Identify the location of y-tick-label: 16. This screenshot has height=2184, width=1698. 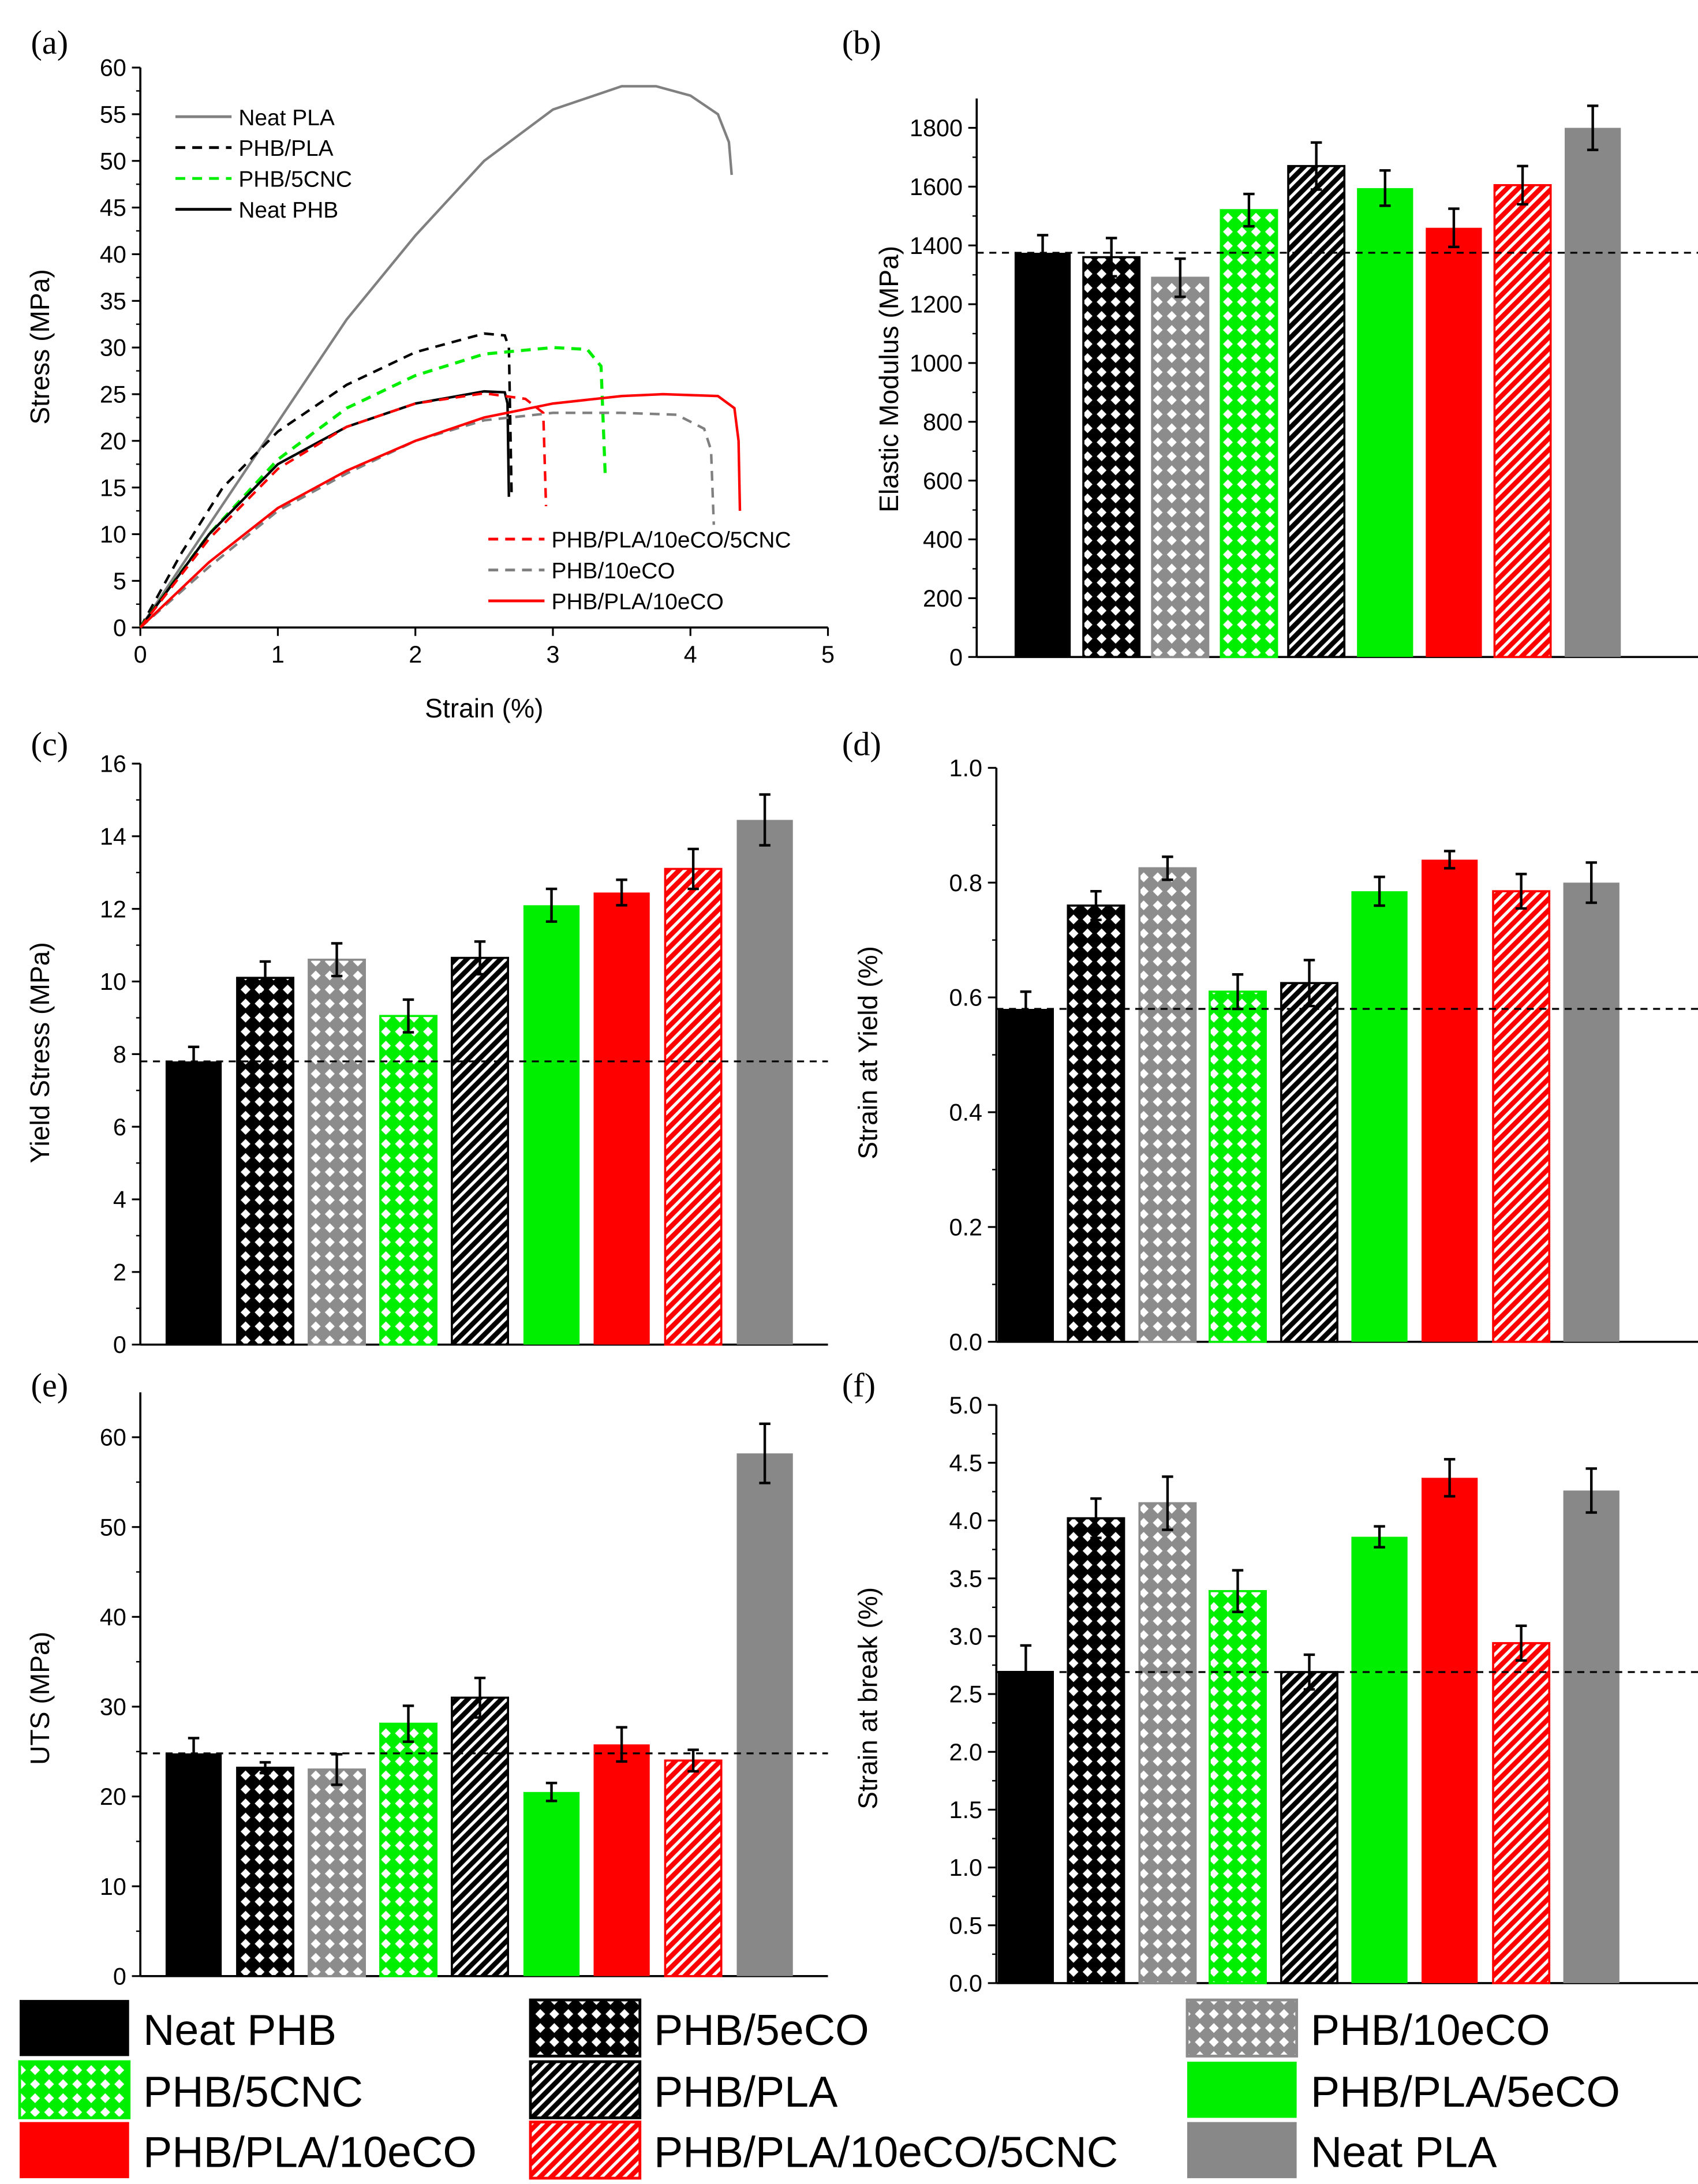
(113, 764).